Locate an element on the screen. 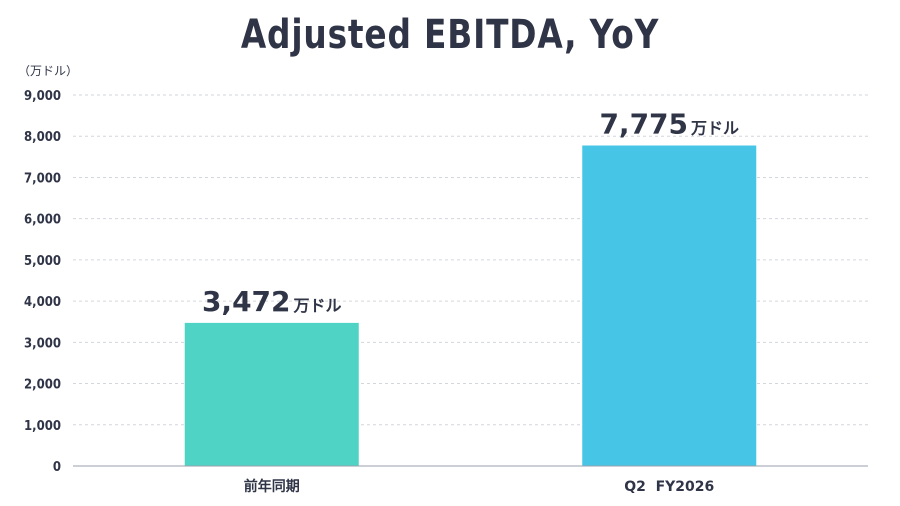 Image resolution: width=900 pixels, height=506 pixels. data-label-1: 3,472 万ドル is located at coordinates (272, 301).